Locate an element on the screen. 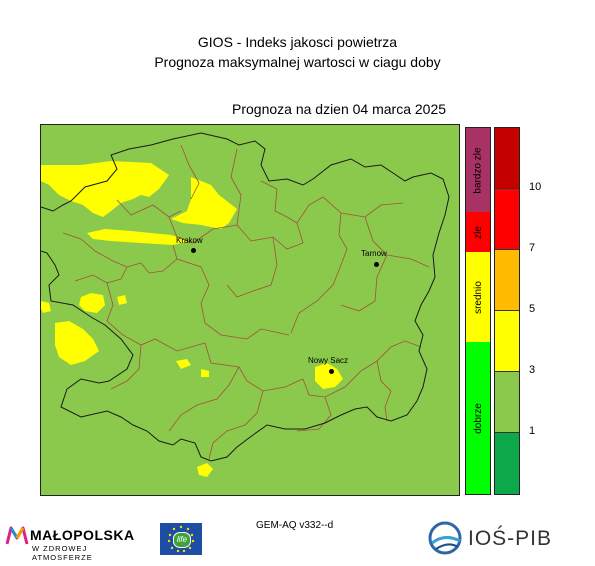 The height and width of the screenshot is (566, 595). moderate-zone-west2 is located at coordinates (46, 307).